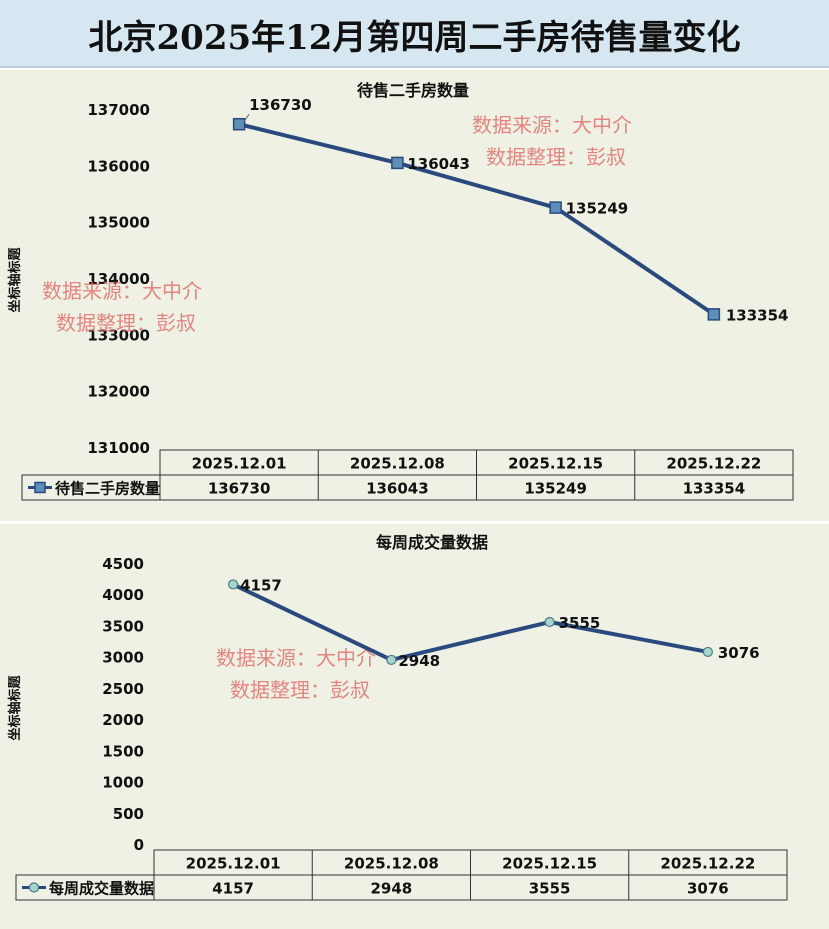  Describe the element at coordinates (414, 38) in the screenshot. I see `page-title: 北京2025年12月第四周二手房待售量变化` at that location.